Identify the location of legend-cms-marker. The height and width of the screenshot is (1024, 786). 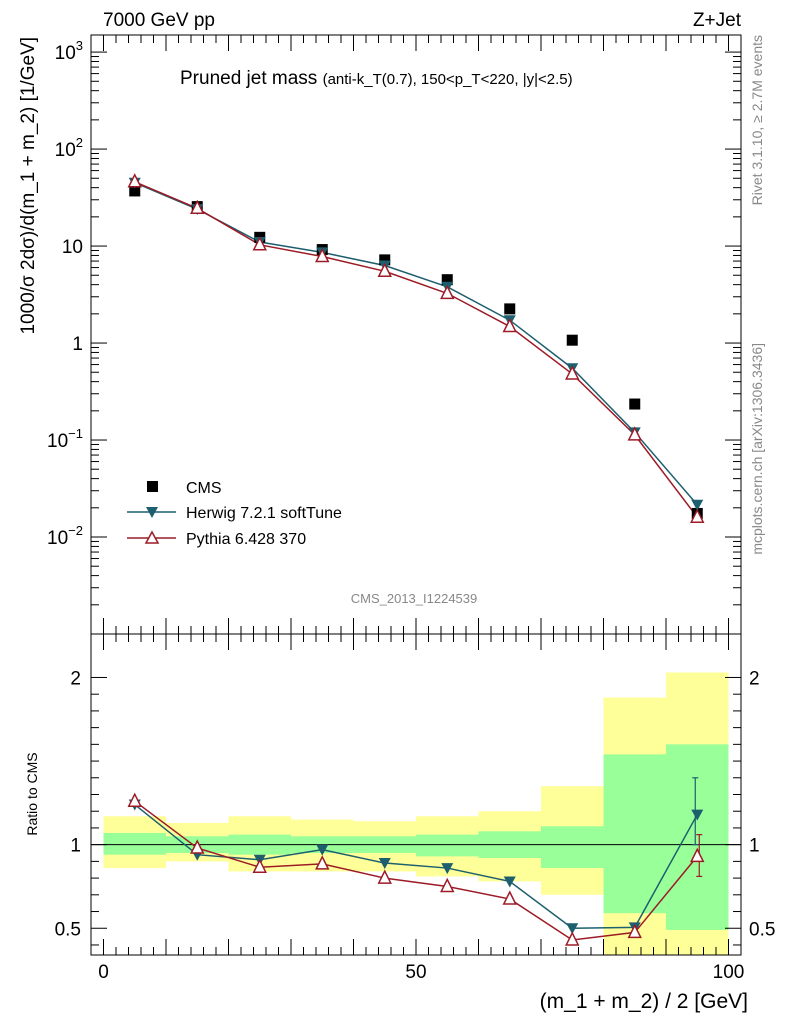
(152, 486).